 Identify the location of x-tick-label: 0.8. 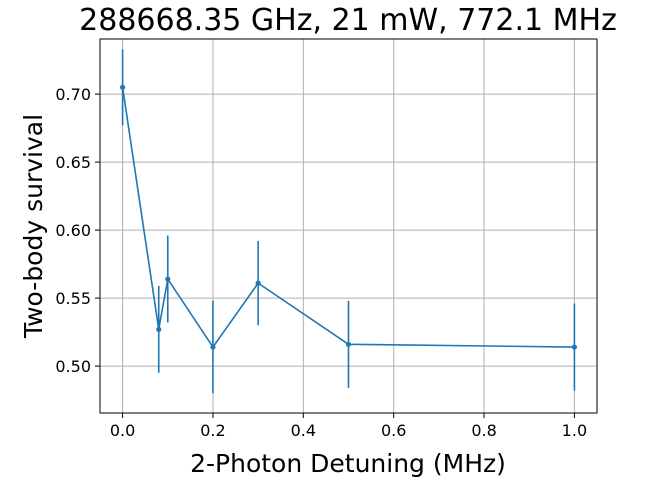
(483, 430).